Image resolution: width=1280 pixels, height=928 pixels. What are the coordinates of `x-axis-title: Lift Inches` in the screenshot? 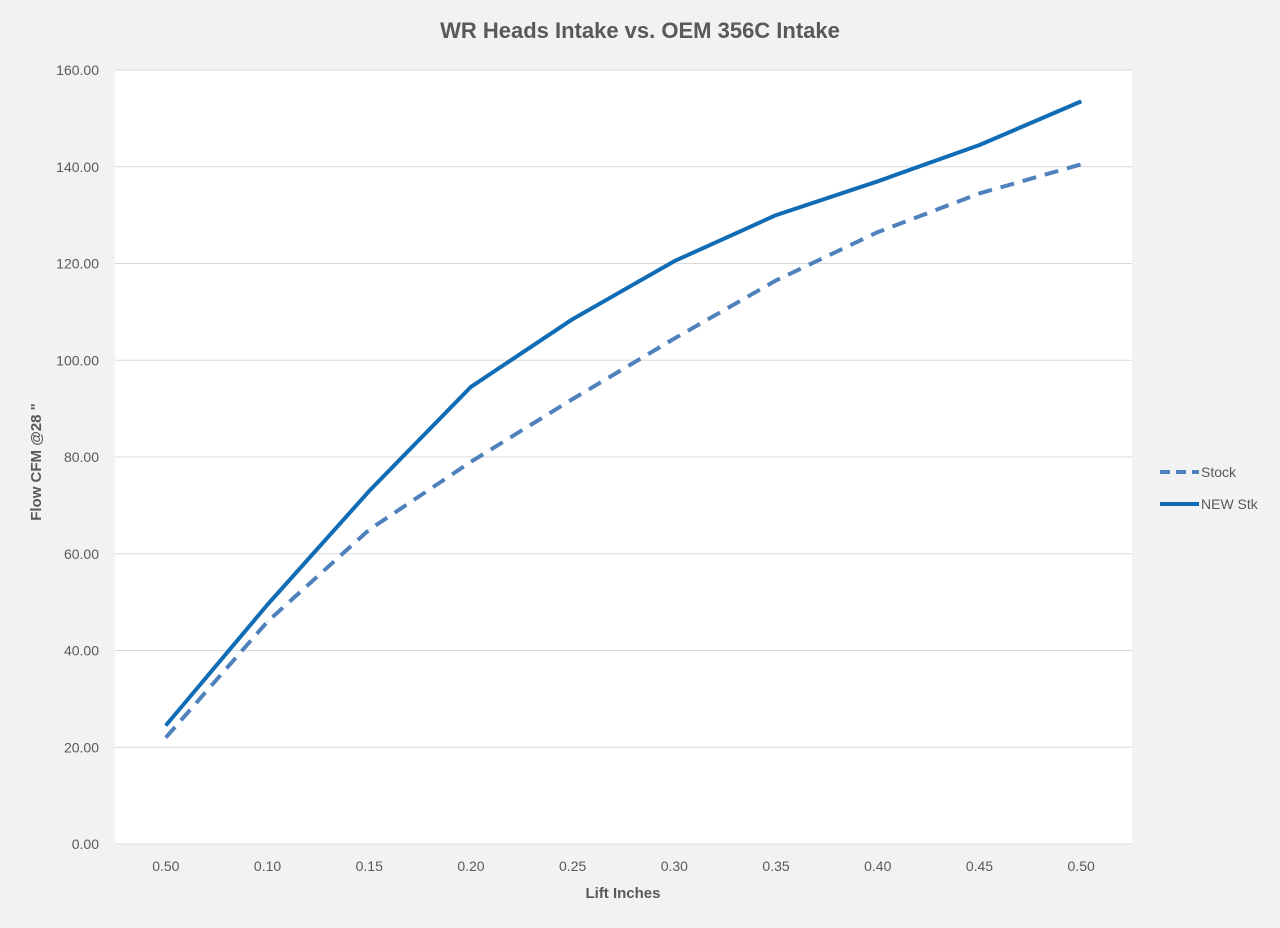 It's located at (622, 893).